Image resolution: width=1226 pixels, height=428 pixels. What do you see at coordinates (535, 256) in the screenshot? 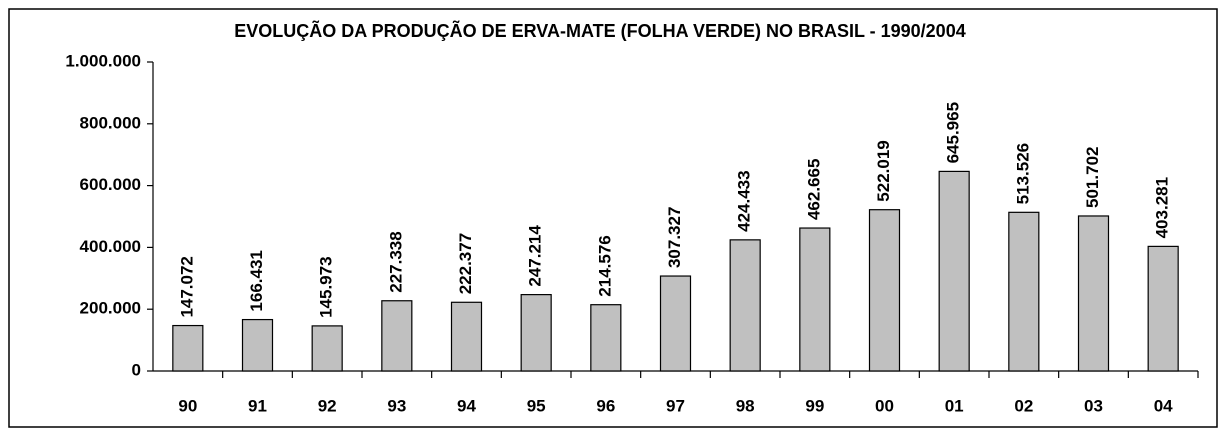
I see `value-label: 247.214` at bounding box center [535, 256].